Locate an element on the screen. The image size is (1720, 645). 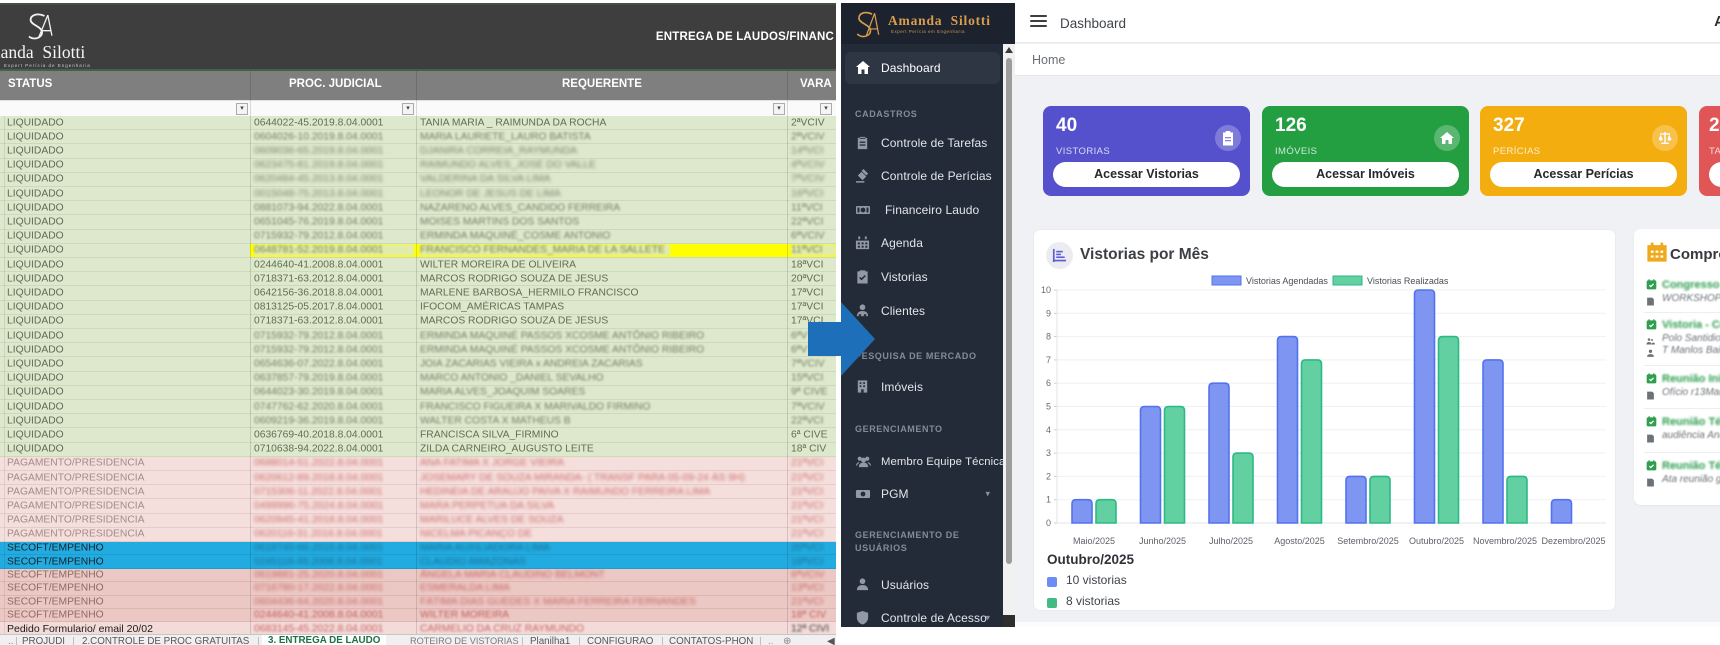
svg-text: Outubro/2025 is located at coordinates (1436, 541).